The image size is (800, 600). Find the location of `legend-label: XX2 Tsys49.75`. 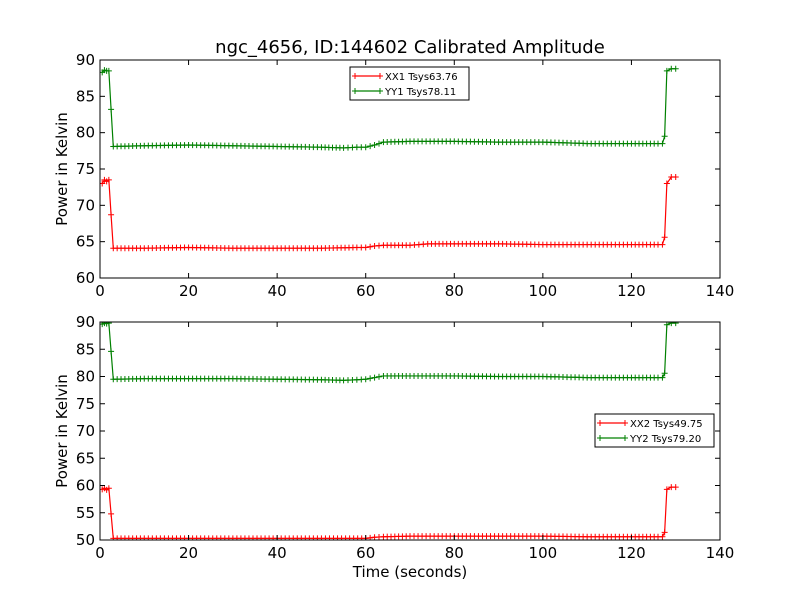

legend-label: XX2 Tsys49.75 is located at coordinates (666, 424).